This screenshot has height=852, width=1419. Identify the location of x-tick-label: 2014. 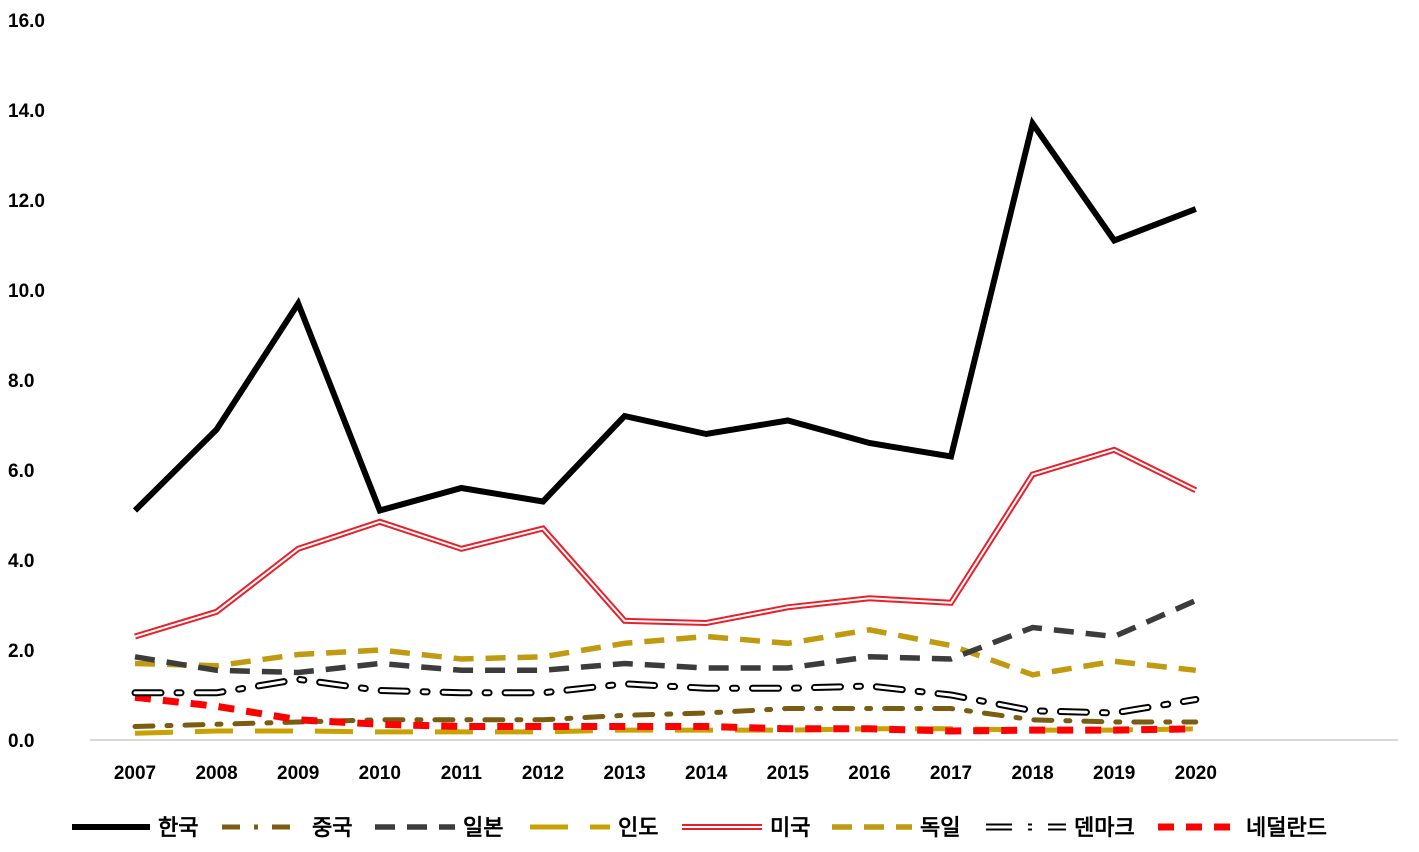
(706, 773).